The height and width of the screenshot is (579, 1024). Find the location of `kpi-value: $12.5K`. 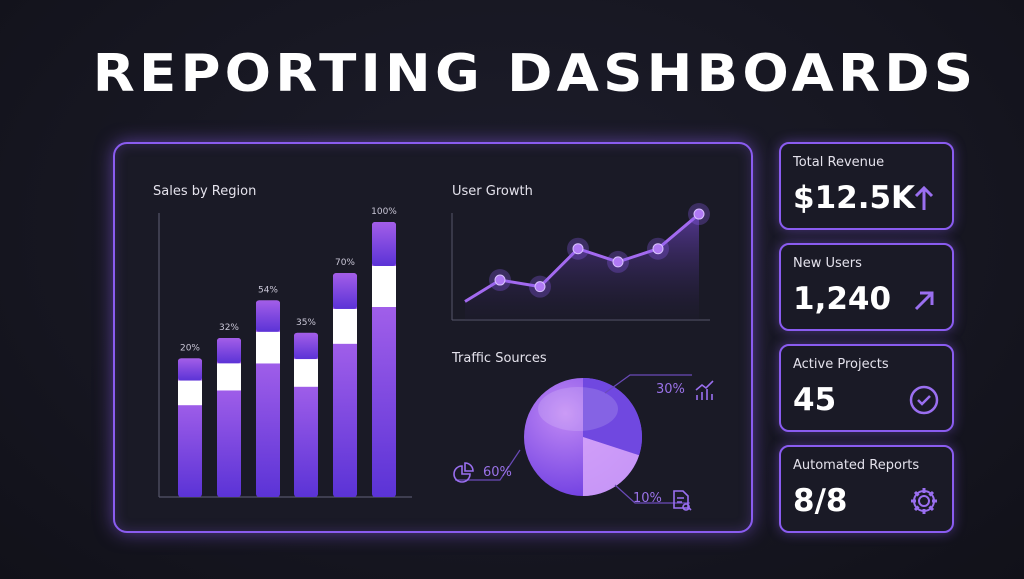

kpi-value: $12.5K is located at coordinates (854, 198).